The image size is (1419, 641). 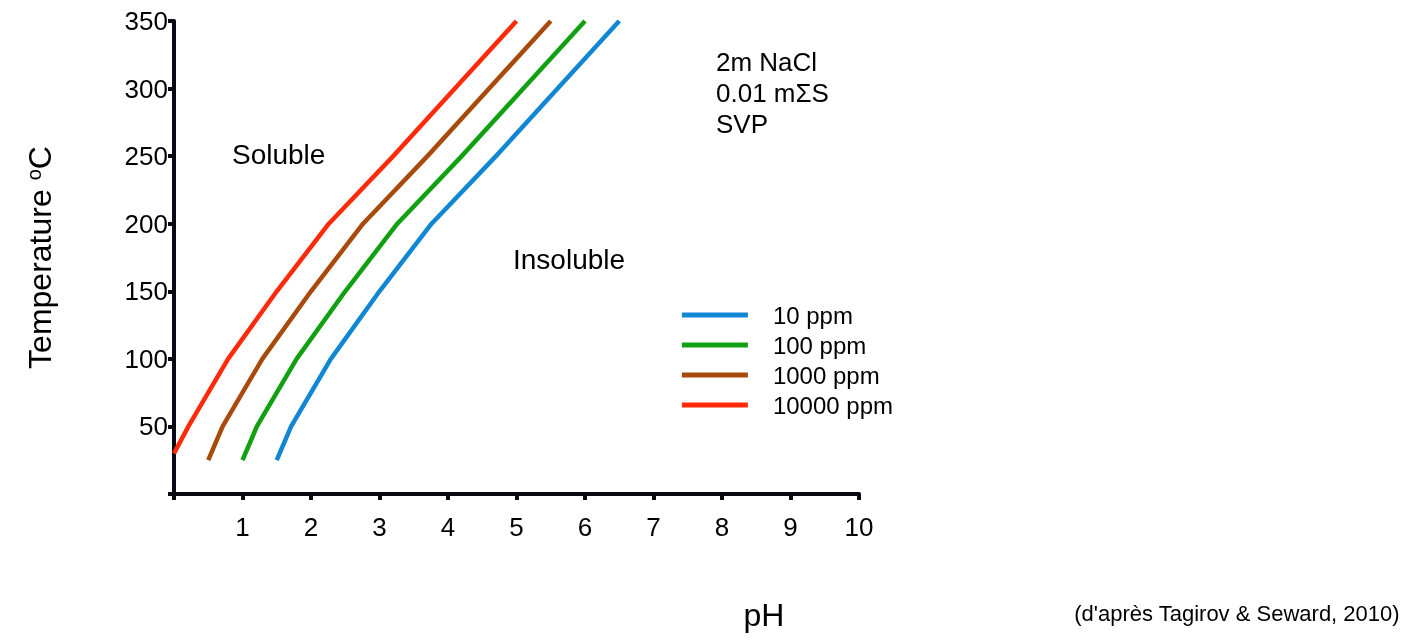 What do you see at coordinates (146, 21) in the screenshot?
I see `y-tick-label: 350` at bounding box center [146, 21].